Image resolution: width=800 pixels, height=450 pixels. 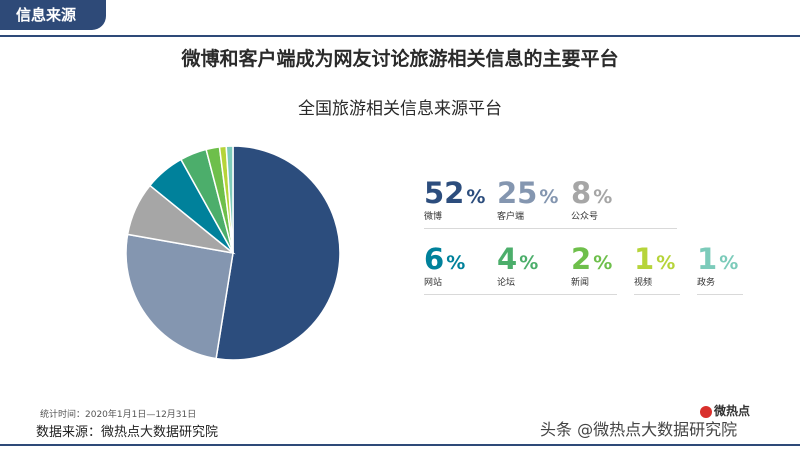 What do you see at coordinates (434, 259) in the screenshot?
I see `stat-number: 6` at bounding box center [434, 259].